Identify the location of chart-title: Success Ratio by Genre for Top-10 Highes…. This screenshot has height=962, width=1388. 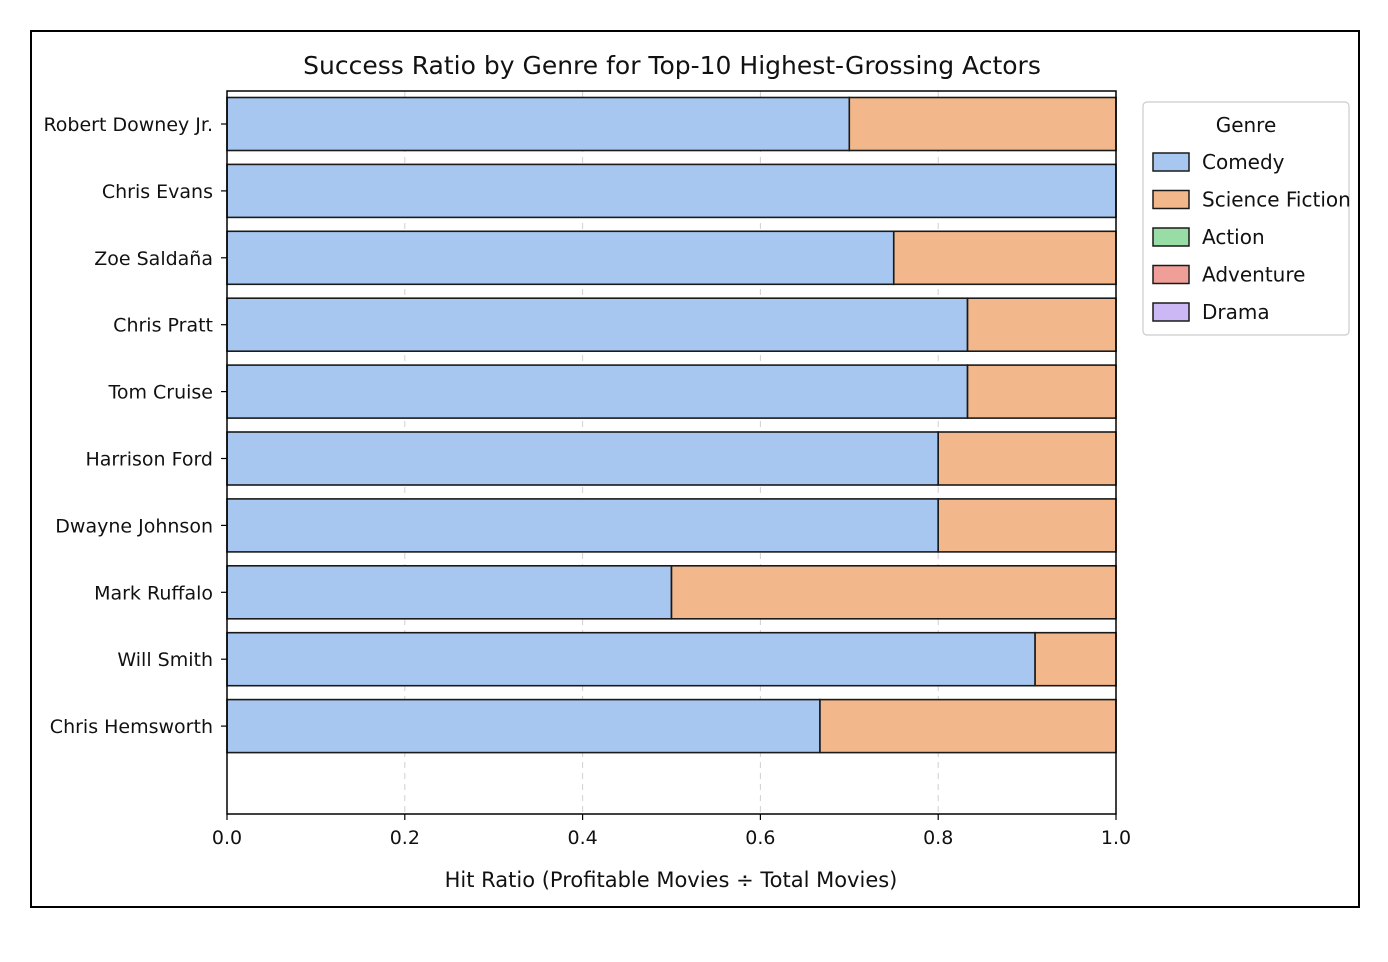
(672, 65).